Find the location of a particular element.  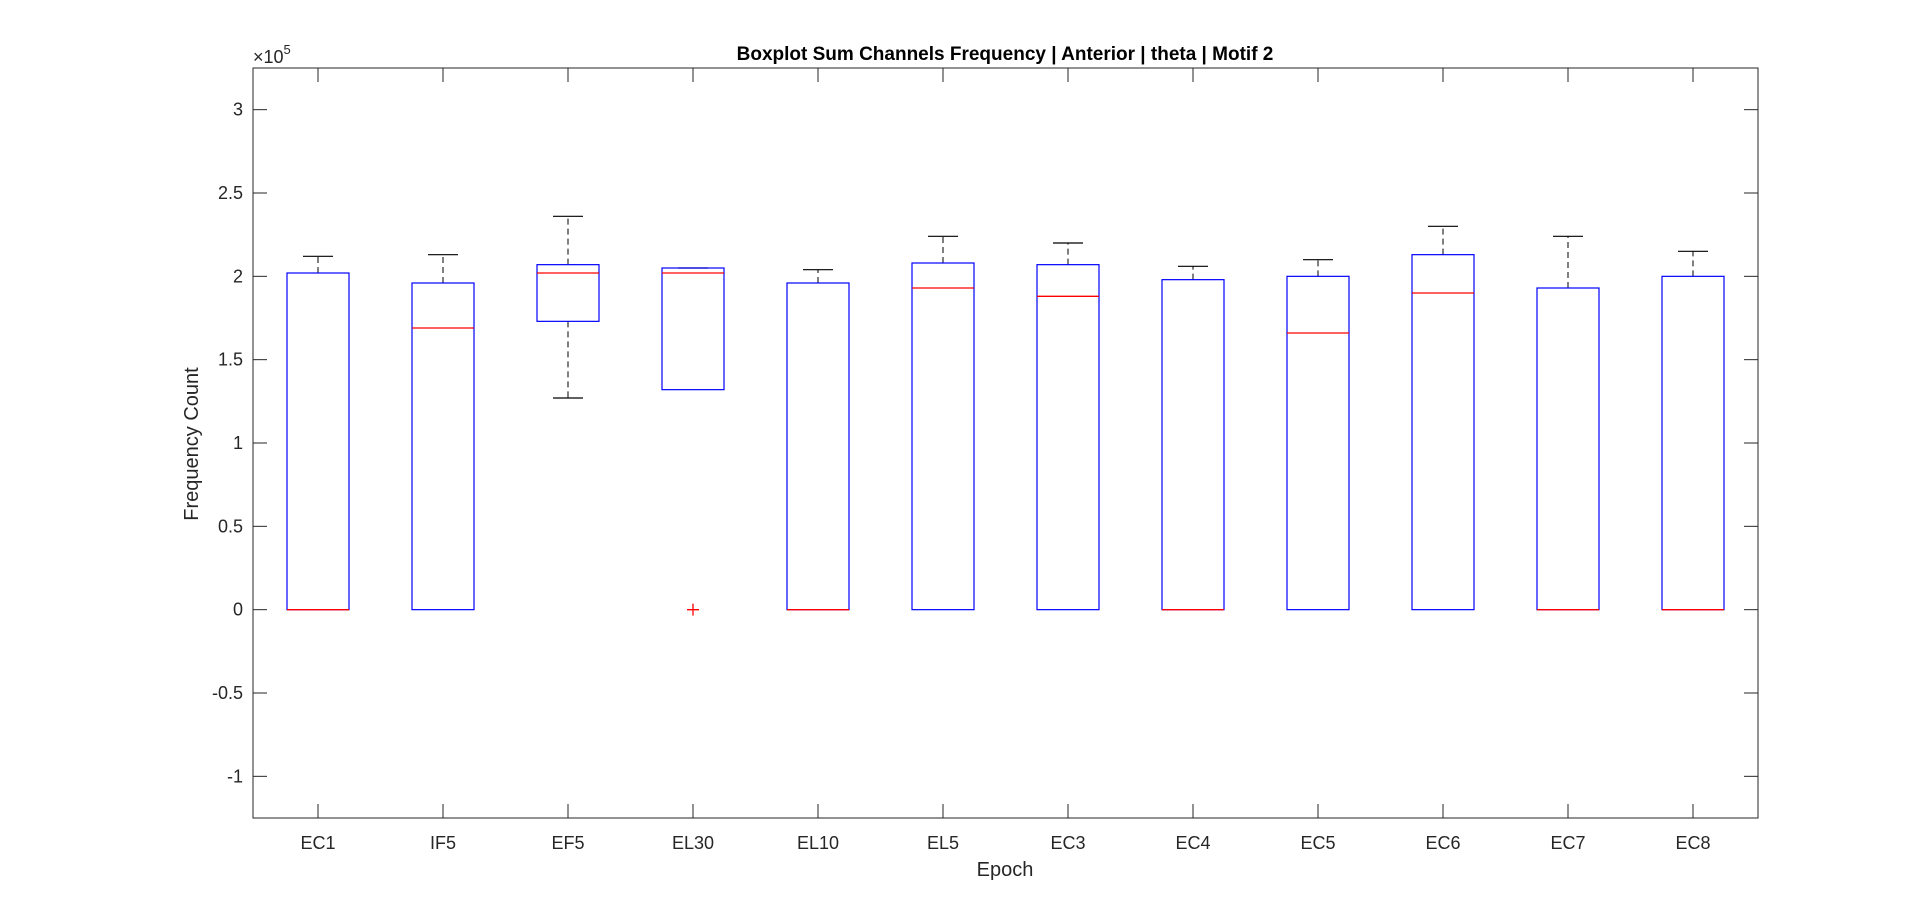

x-tick-label: IF5 is located at coordinates (443, 843).